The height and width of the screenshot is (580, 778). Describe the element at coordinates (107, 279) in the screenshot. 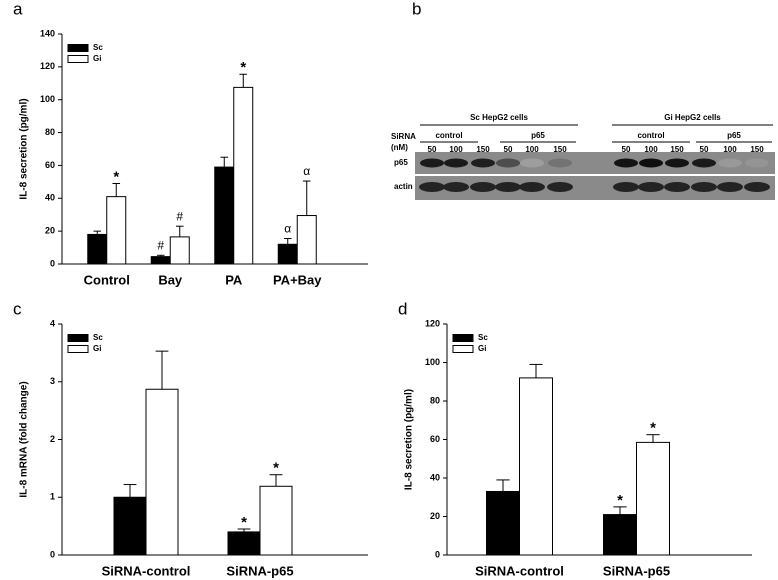

I see `x-tick-label: Control` at that location.